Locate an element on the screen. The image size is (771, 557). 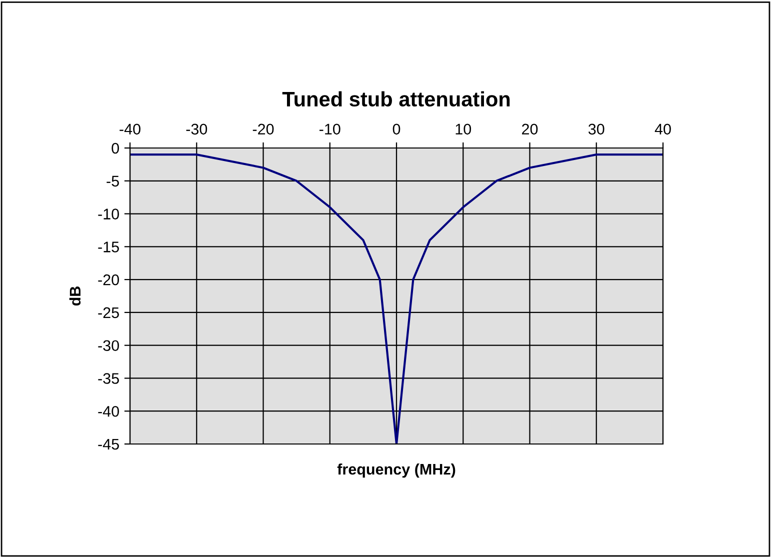
y-tick-label: -25 is located at coordinates (108, 312).